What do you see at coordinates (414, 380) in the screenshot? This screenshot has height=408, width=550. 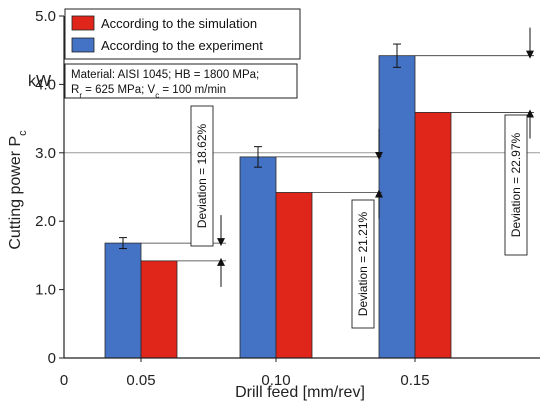 I see `x-tick-label: 0.15` at bounding box center [414, 380].